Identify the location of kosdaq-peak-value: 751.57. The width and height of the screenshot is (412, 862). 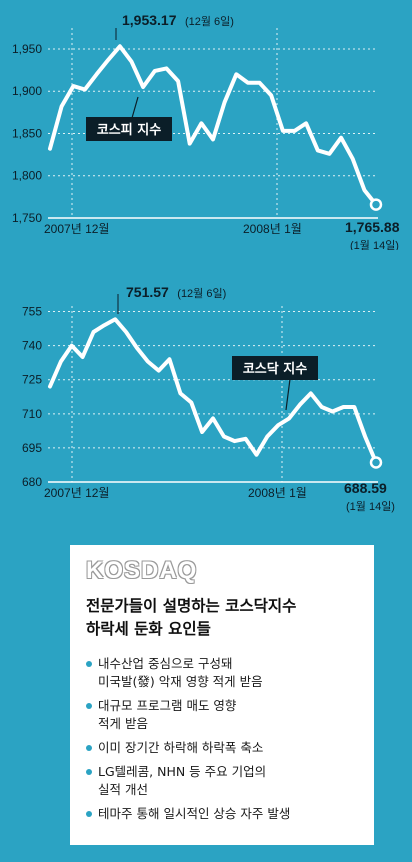
(147, 292).